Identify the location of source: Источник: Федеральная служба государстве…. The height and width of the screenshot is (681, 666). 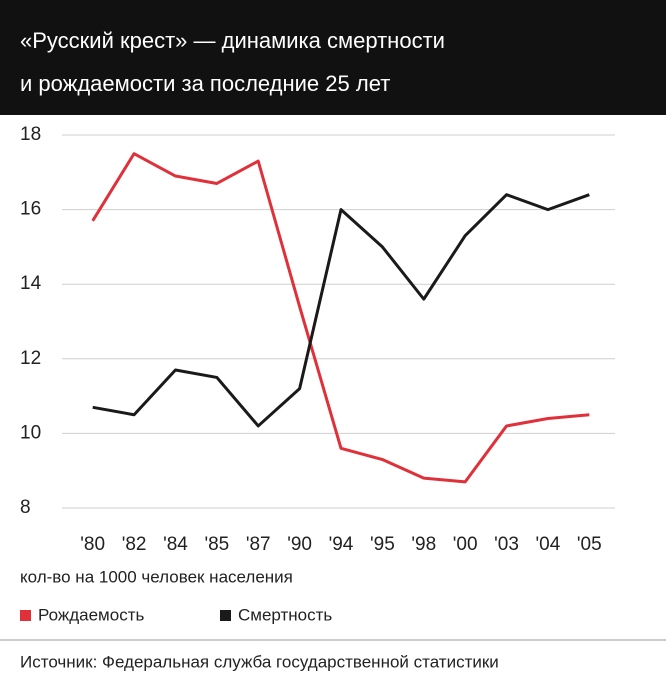
(259, 661).